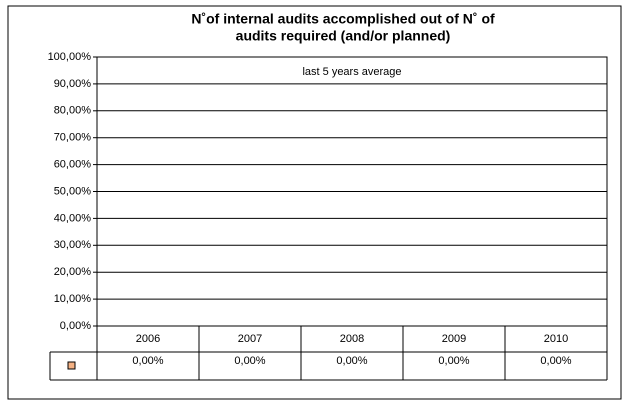 This screenshot has height=405, width=630. What do you see at coordinates (73, 138) in the screenshot?
I see `y-tick-label: 70,00%` at bounding box center [73, 138].